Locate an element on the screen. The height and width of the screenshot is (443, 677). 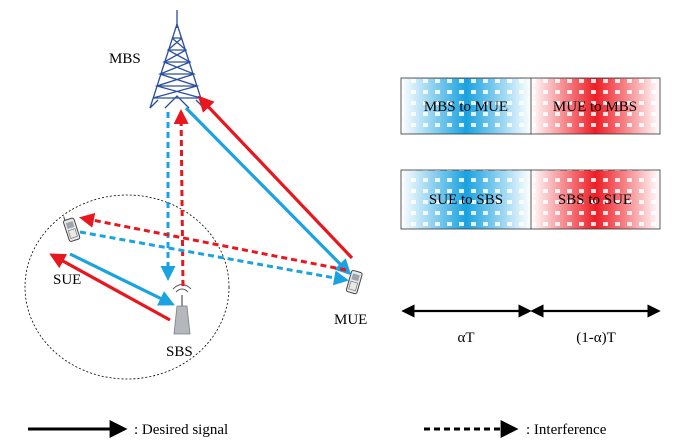
sbs-to-sue-arrow is located at coordinates (110, 287).